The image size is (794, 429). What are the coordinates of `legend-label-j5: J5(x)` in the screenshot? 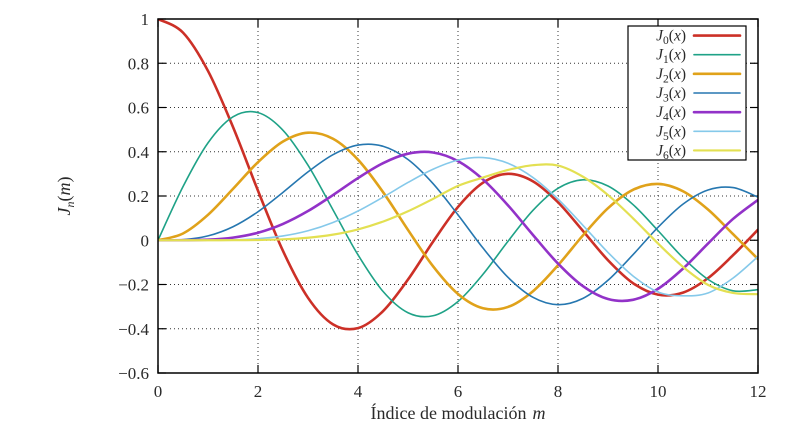 It's located at (671, 133).